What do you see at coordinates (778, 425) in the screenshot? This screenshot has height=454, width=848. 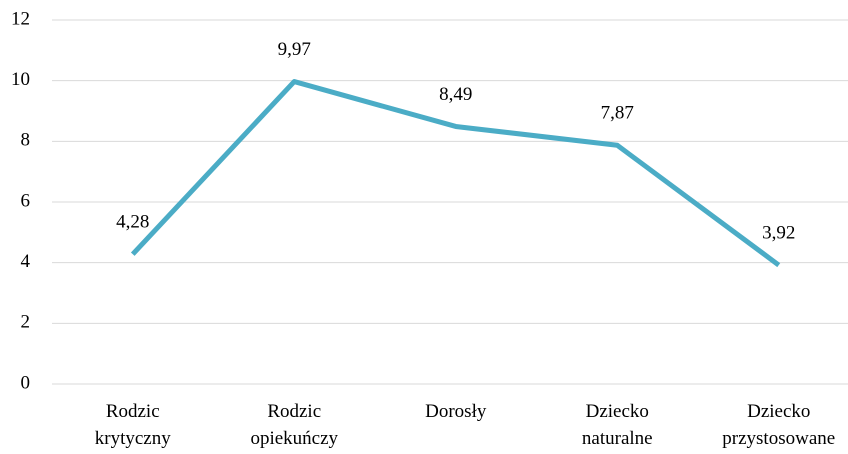 I see `x-tick-label: Dziecko przystosowane` at bounding box center [778, 425].